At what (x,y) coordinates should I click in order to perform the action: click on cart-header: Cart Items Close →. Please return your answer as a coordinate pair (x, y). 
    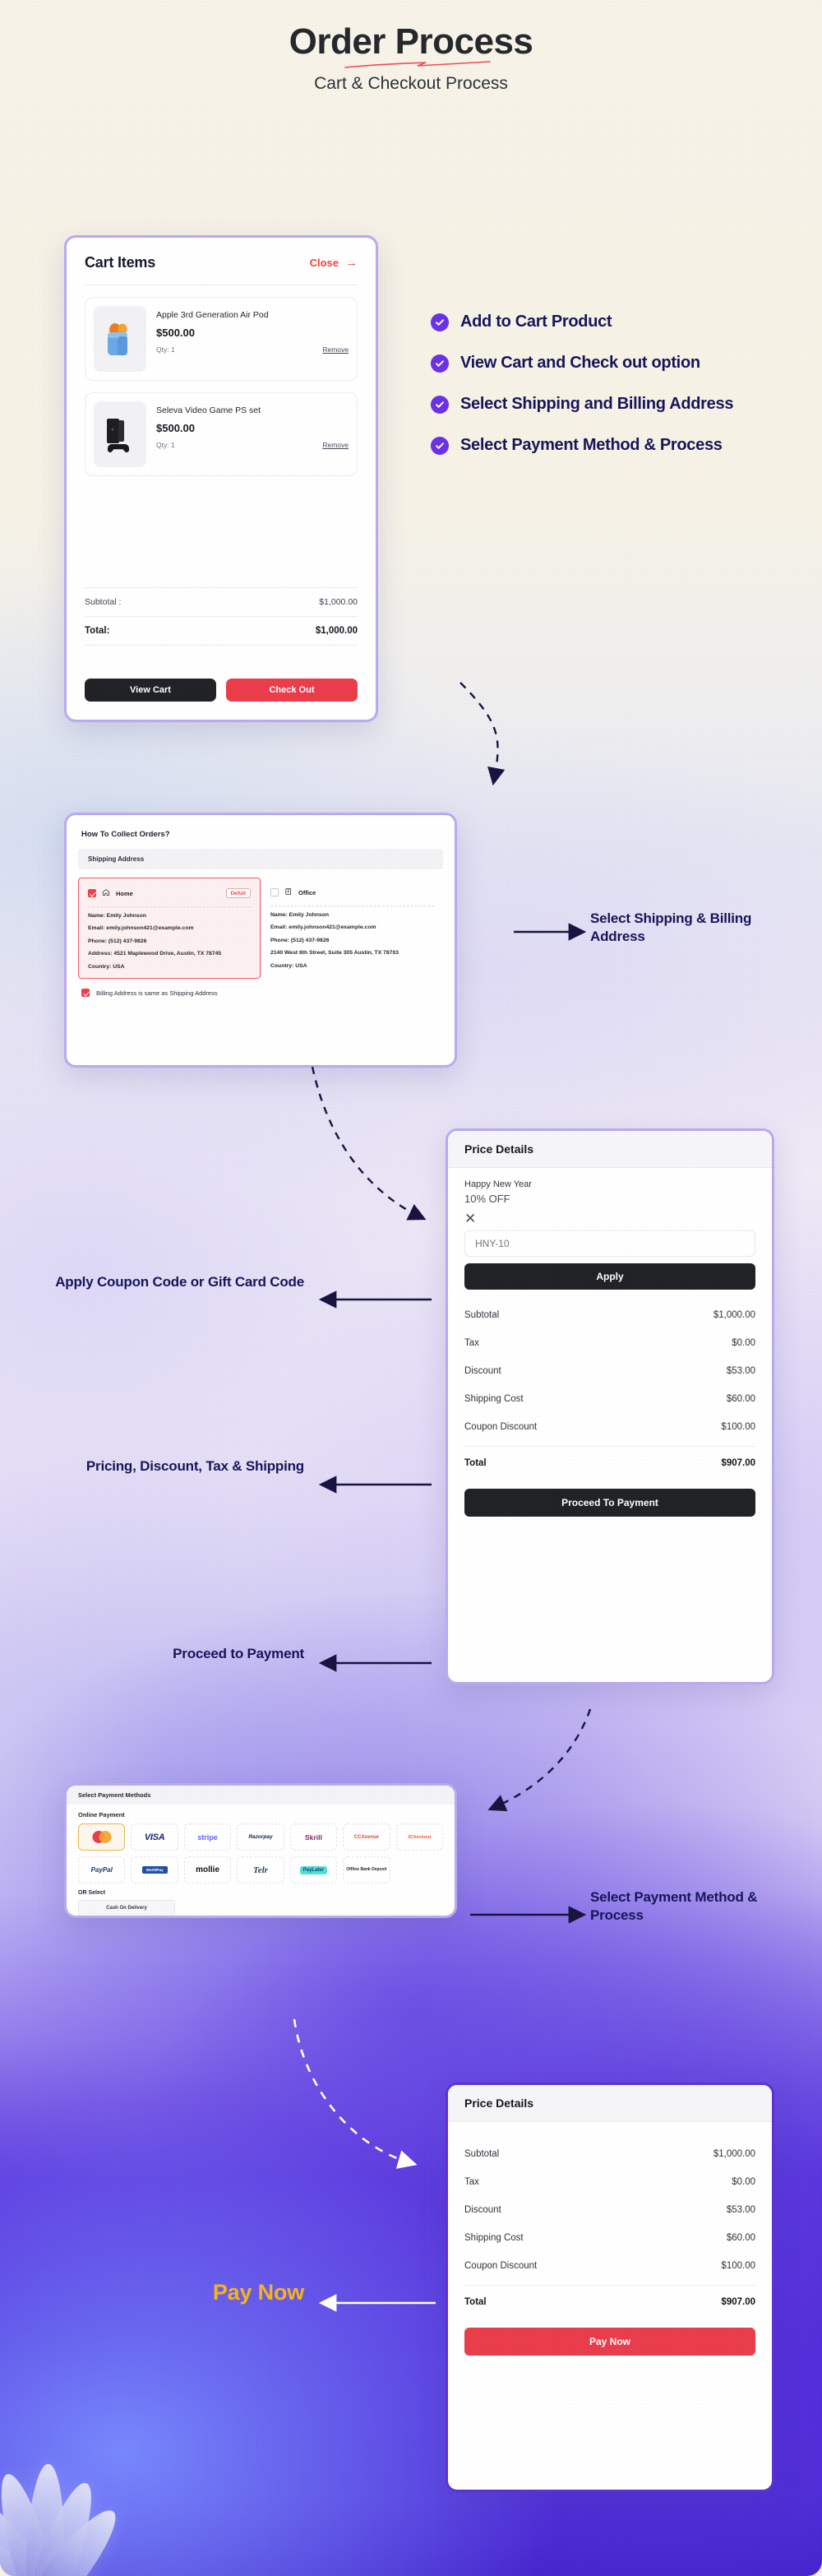
    Looking at the image, I should click on (221, 255).